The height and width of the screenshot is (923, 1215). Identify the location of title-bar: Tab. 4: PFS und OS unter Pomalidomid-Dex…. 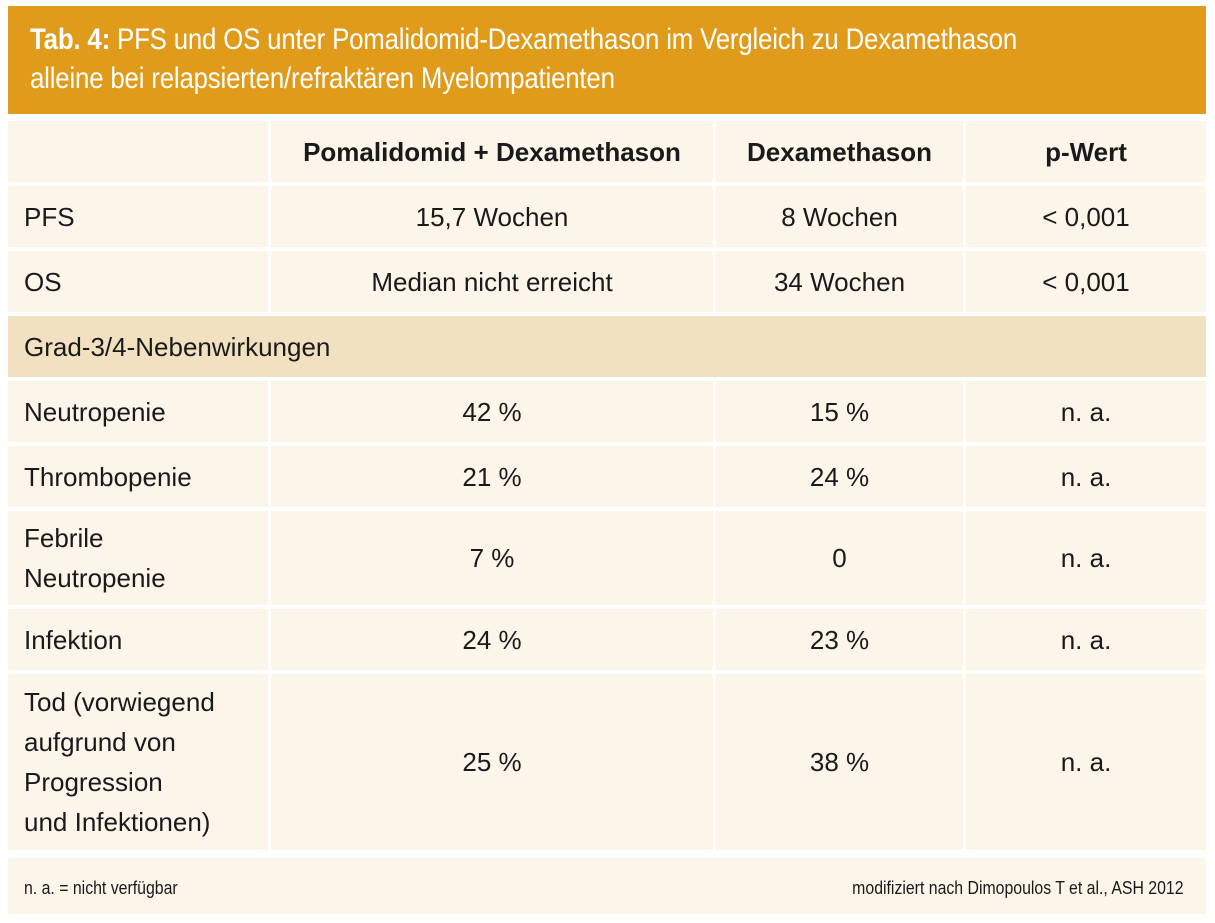
(607, 60).